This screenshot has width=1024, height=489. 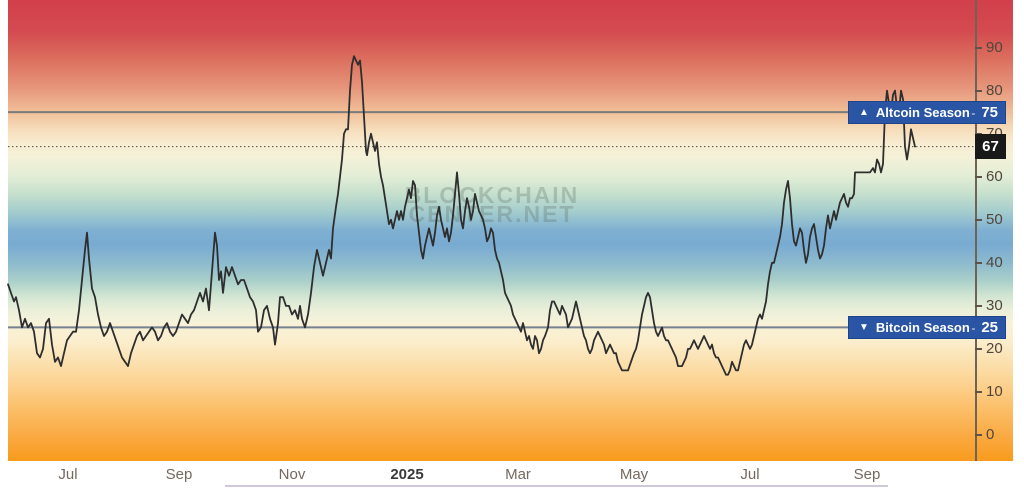 What do you see at coordinates (492, 195) in the screenshot?
I see `watermark-line1: BLOCKCHAIN` at bounding box center [492, 195].